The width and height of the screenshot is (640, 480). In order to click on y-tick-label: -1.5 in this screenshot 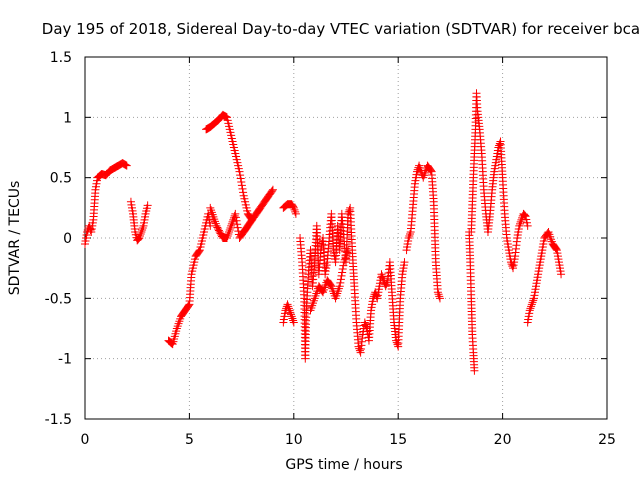, I will do `click(58, 420)`.